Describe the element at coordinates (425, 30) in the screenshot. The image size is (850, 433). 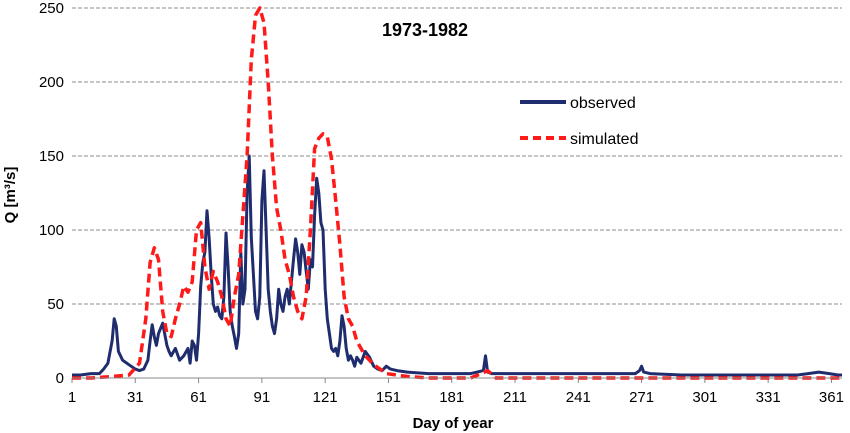
I see `chart-title: 1973-1982` at that location.